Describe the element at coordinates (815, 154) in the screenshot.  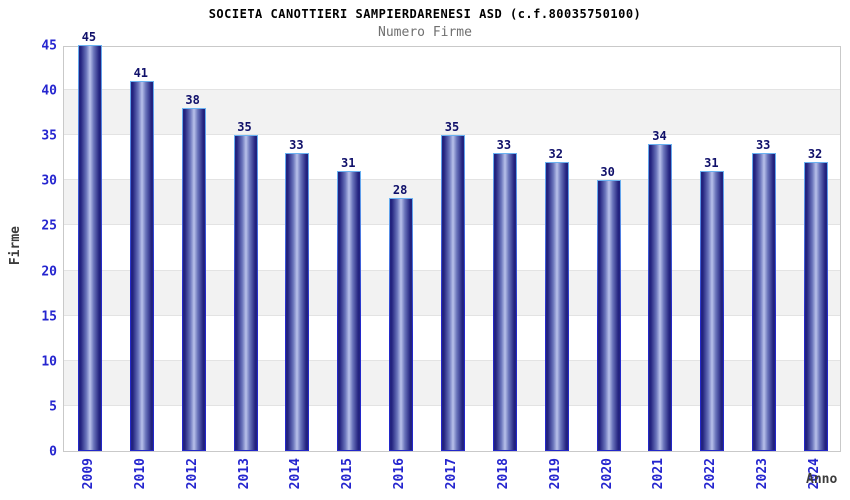
I see `bar-value-label-2024: 32` at that location.